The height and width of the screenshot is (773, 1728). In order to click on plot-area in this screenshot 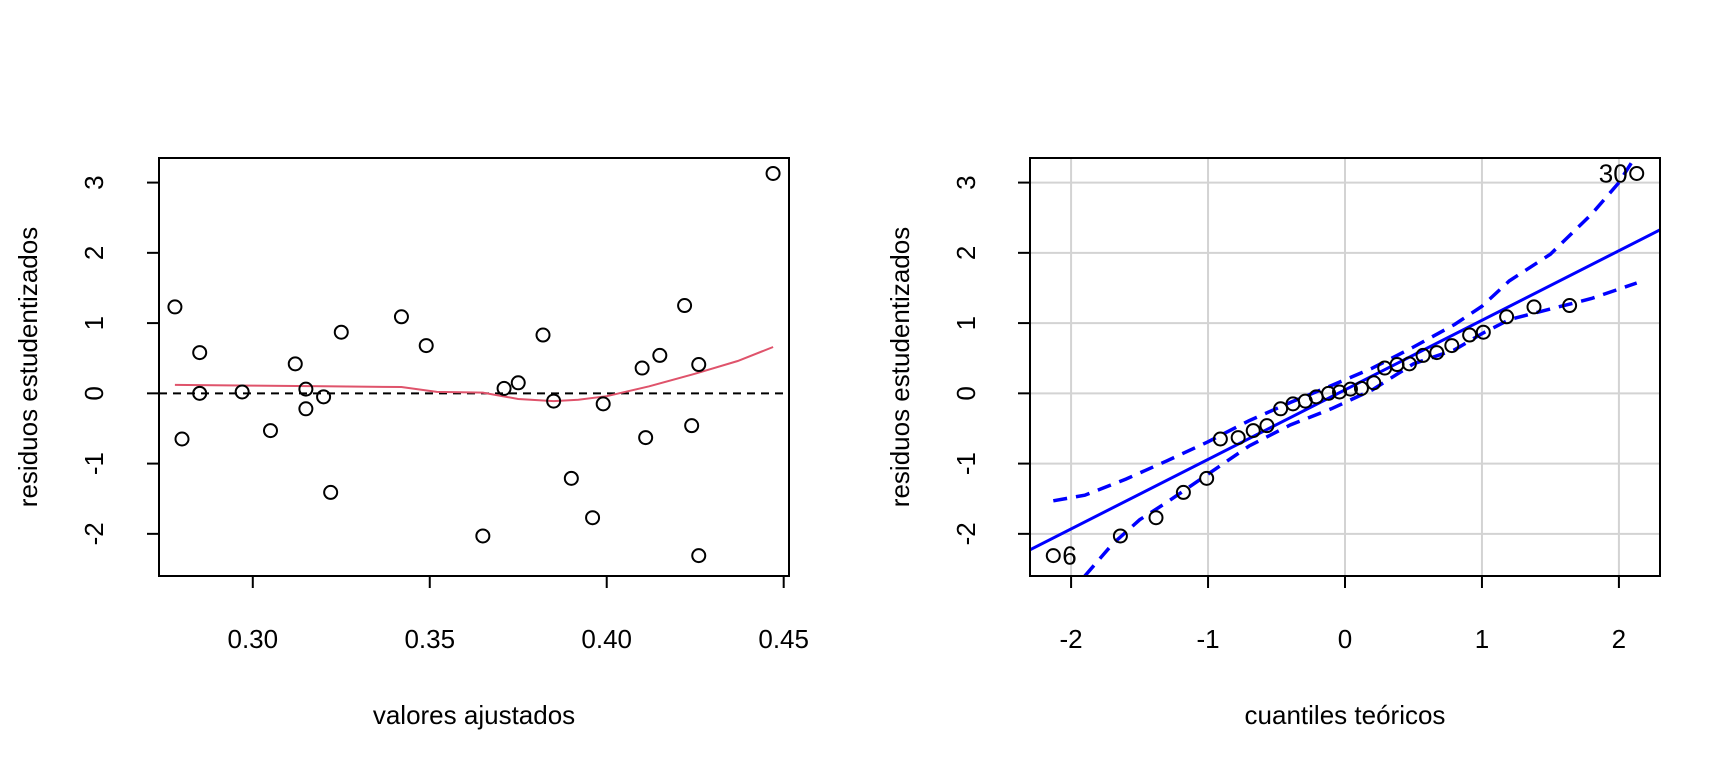, I will do `click(474, 374)`.